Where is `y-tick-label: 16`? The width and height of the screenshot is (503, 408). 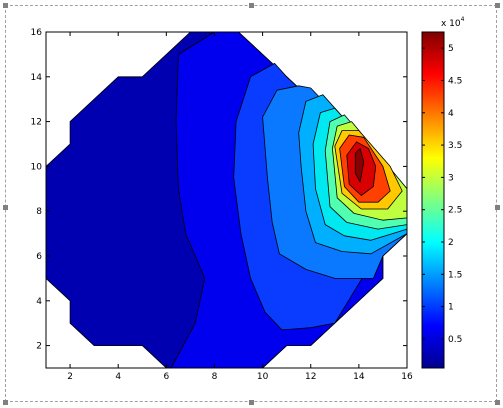
y-tick-label: 16 is located at coordinates (37, 33).